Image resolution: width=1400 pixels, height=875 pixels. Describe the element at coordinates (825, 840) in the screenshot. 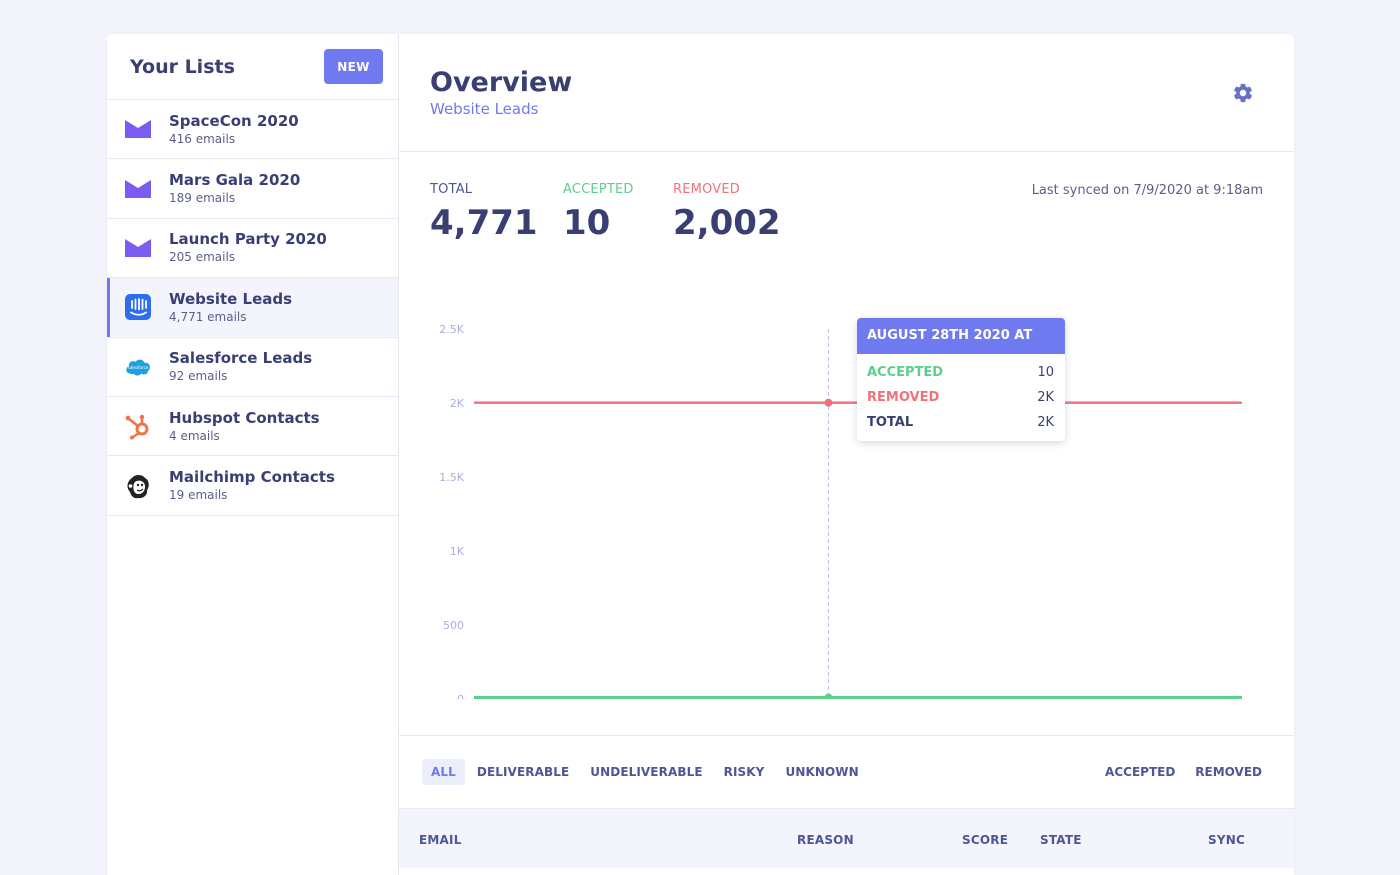

I see `column-reason: REASON` at that location.